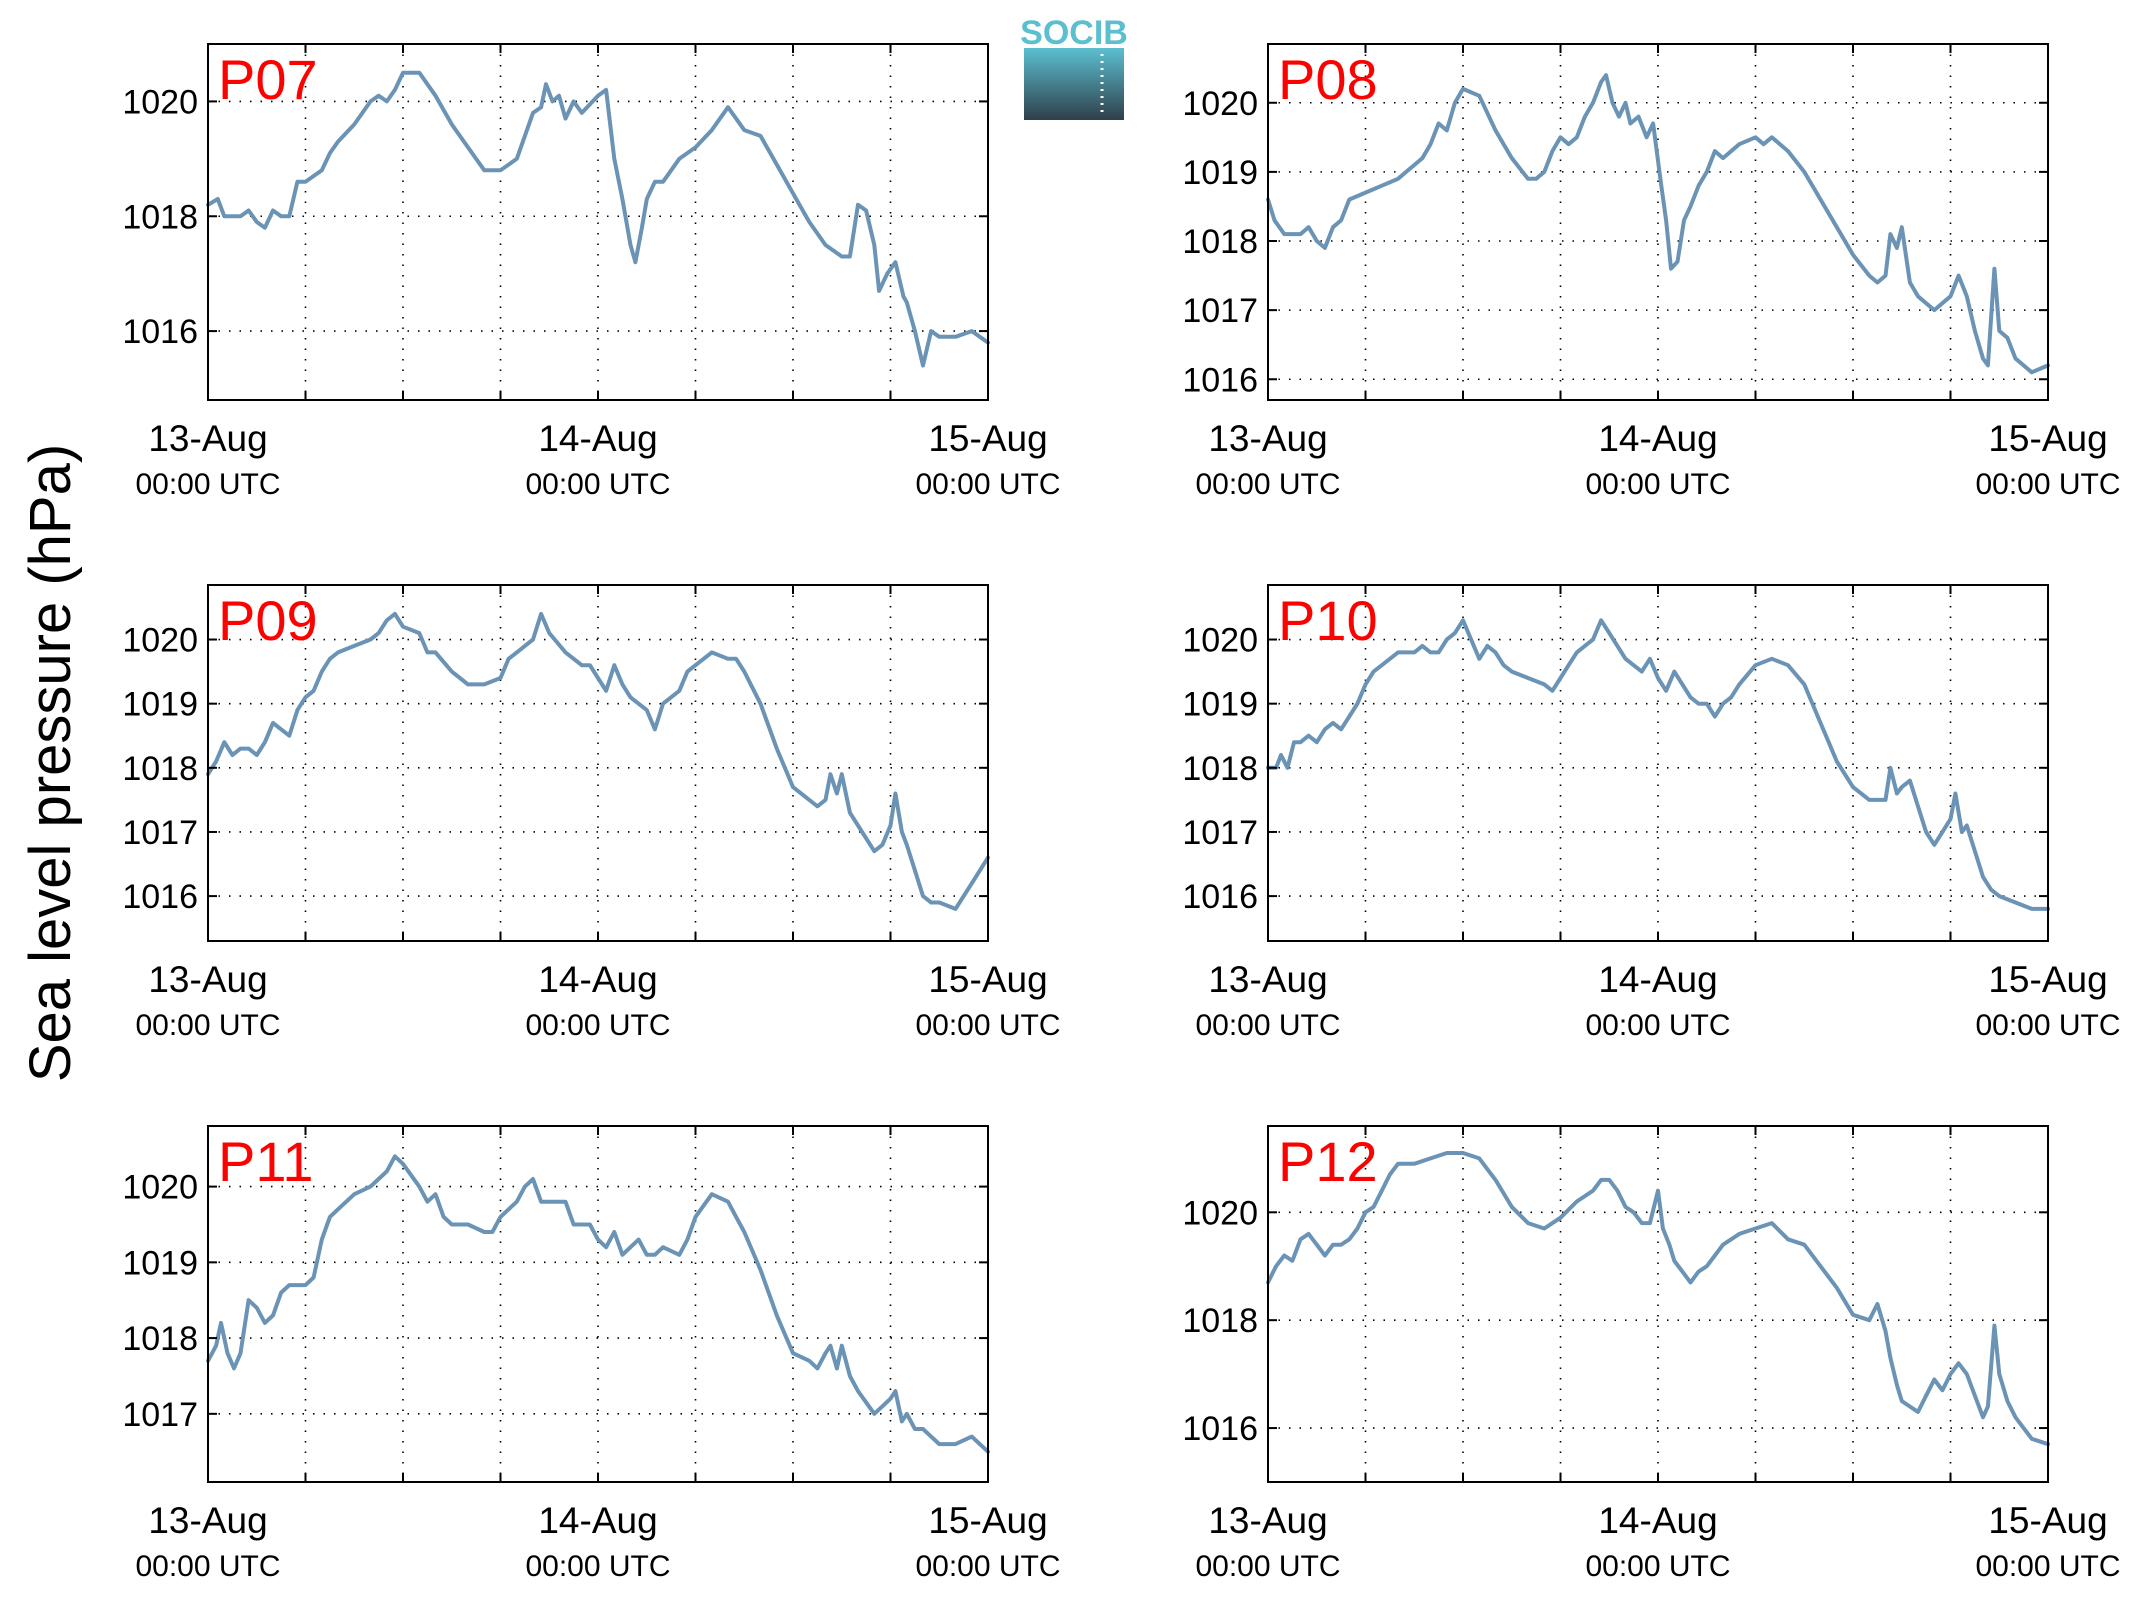 This screenshot has height=1608, width=2133. Describe the element at coordinates (598, 219) in the screenshot. I see `pressure-line-p07` at that location.